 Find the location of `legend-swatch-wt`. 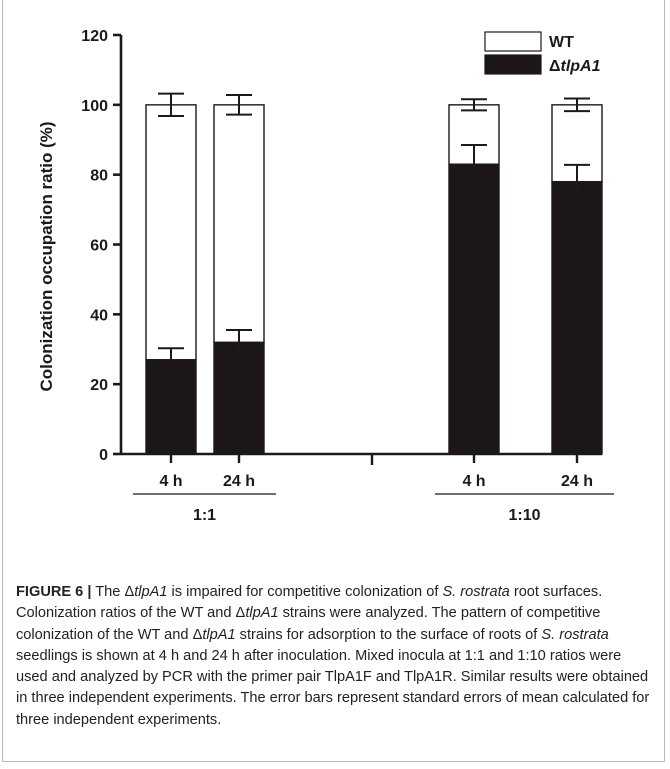

legend-swatch-wt is located at coordinates (513, 41).